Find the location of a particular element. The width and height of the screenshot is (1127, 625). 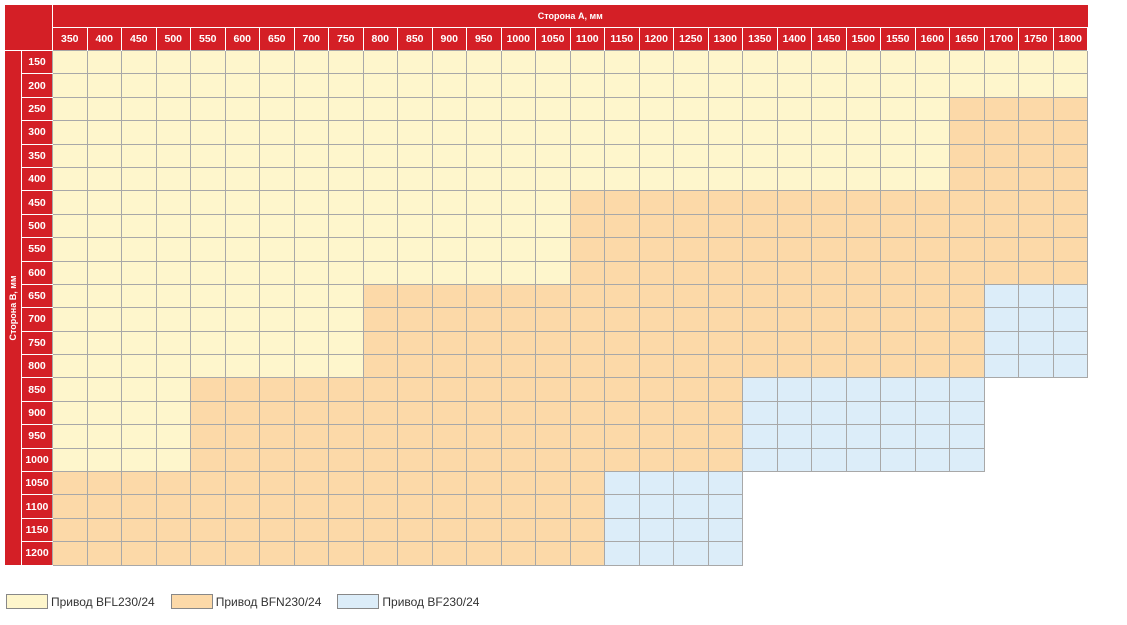

y-axis-title-cell: Сторона В, мм is located at coordinates (13, 308).